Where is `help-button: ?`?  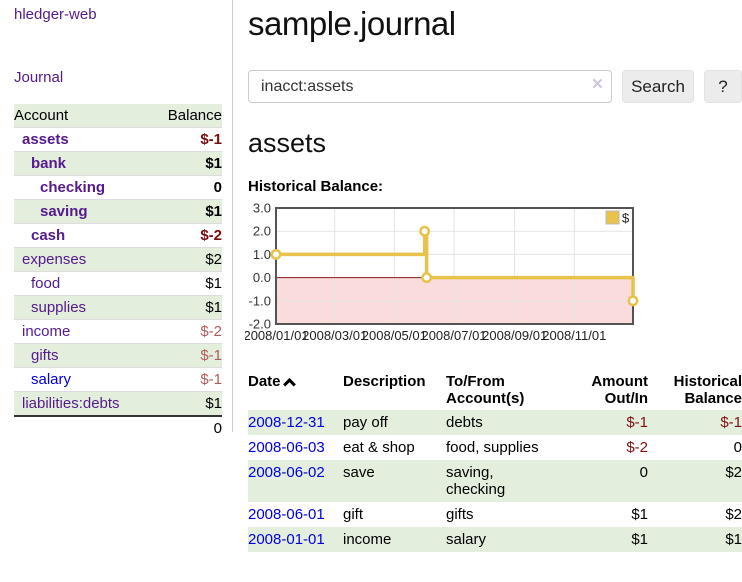
help-button: ? is located at coordinates (723, 86).